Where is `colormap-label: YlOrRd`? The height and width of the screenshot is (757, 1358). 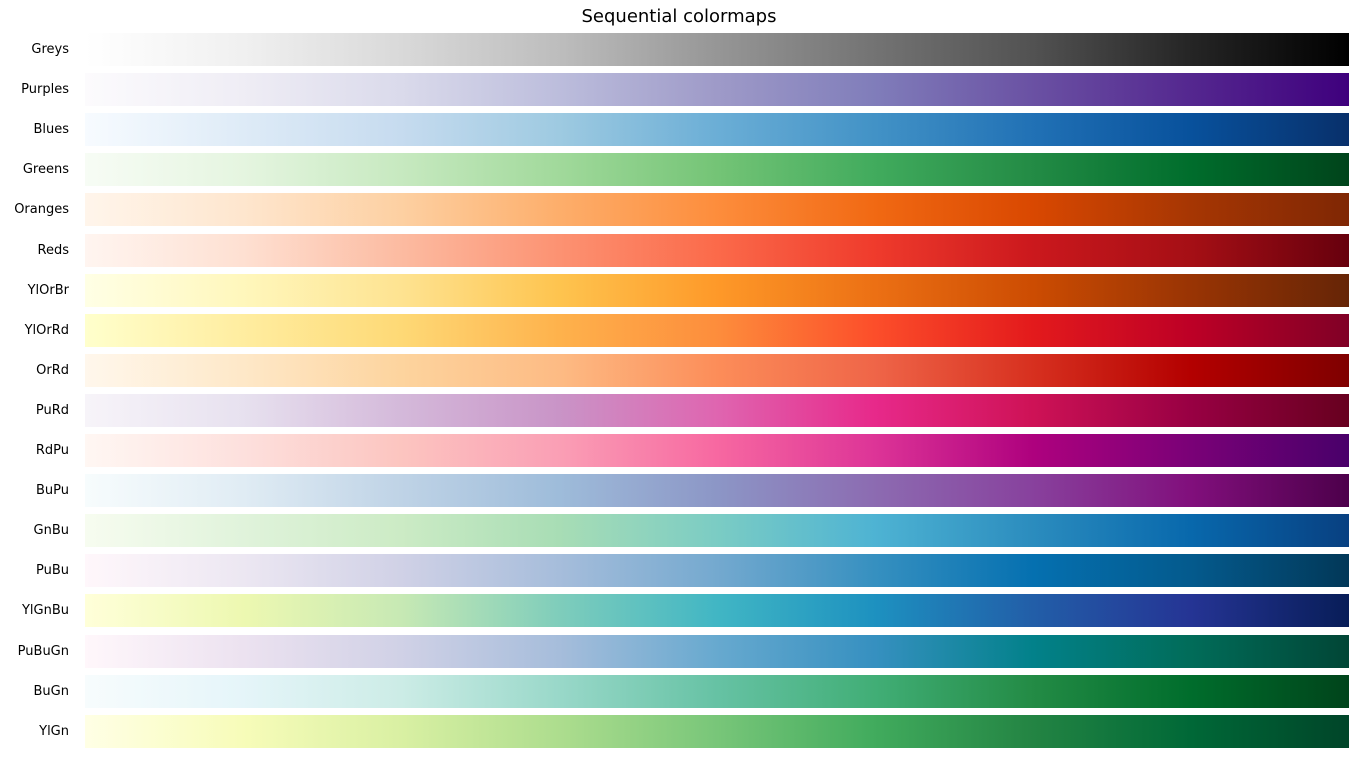
colormap-label: YlOrRd is located at coordinates (46, 330).